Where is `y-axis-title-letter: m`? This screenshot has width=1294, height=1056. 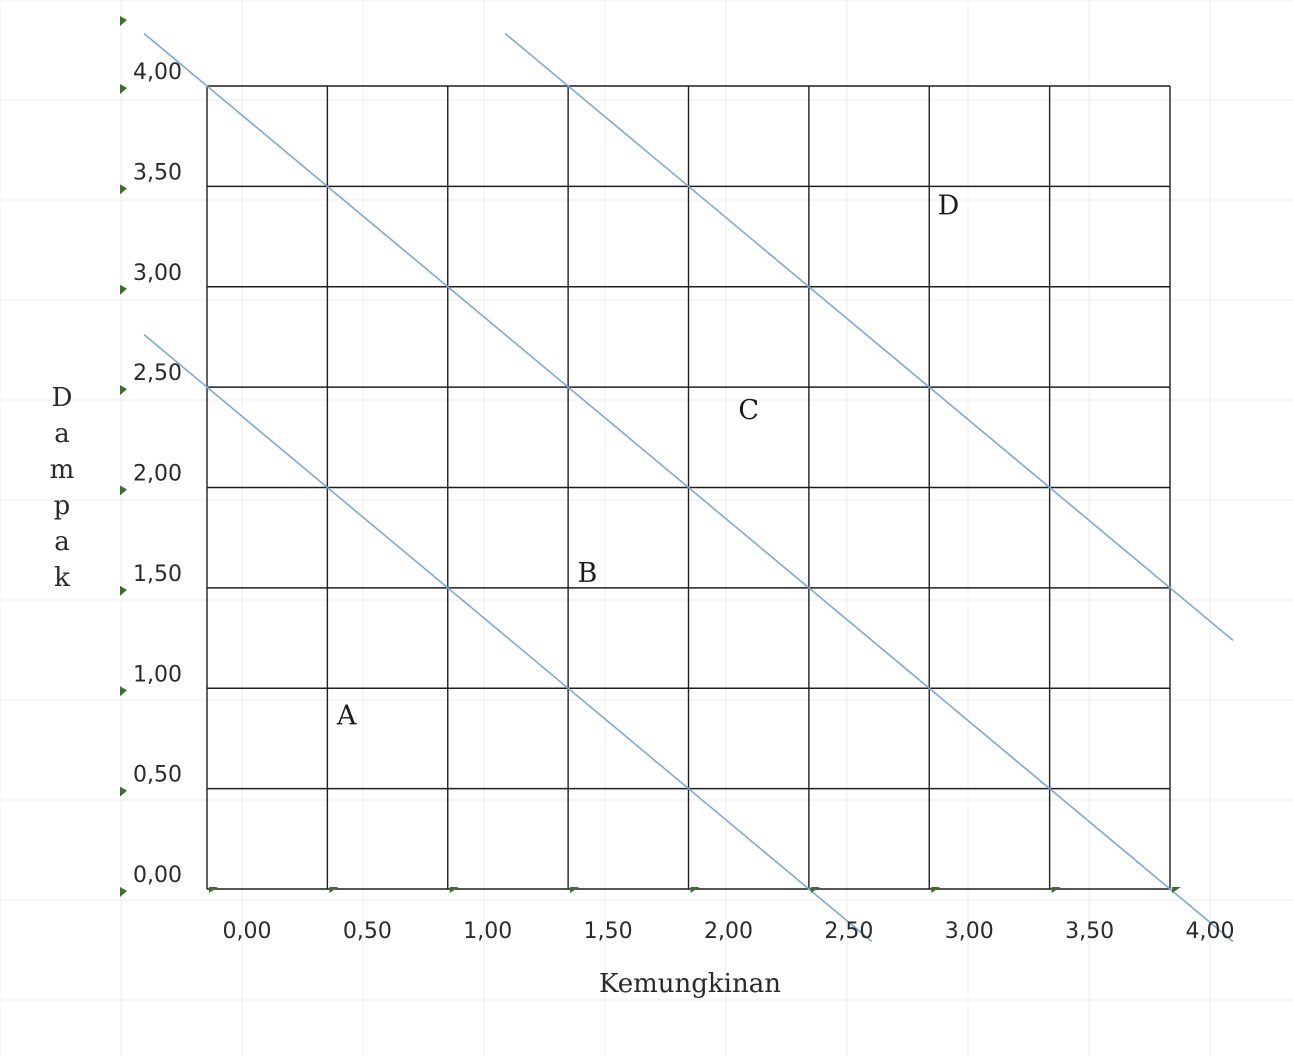
y-axis-title-letter: m is located at coordinates (62, 470).